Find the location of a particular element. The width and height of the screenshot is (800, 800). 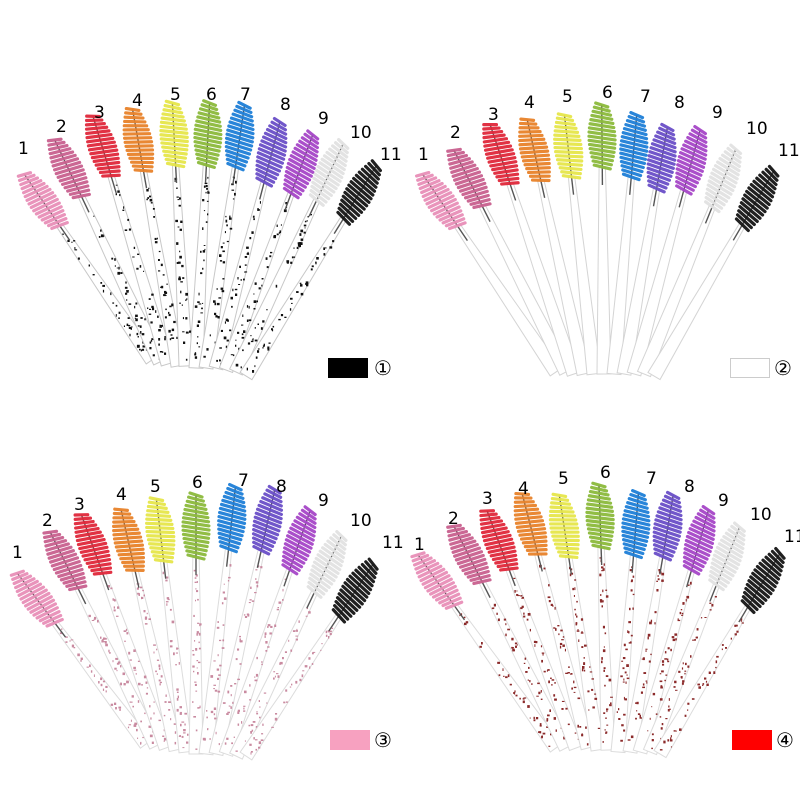

option-3-swatch is located at coordinates (350, 740).